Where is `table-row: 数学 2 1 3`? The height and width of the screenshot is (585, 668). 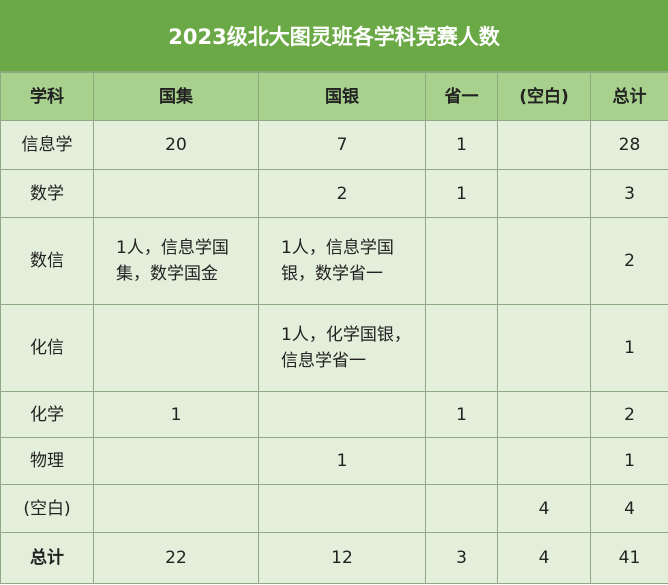 table-row: 数学 2 1 3 is located at coordinates (334, 193).